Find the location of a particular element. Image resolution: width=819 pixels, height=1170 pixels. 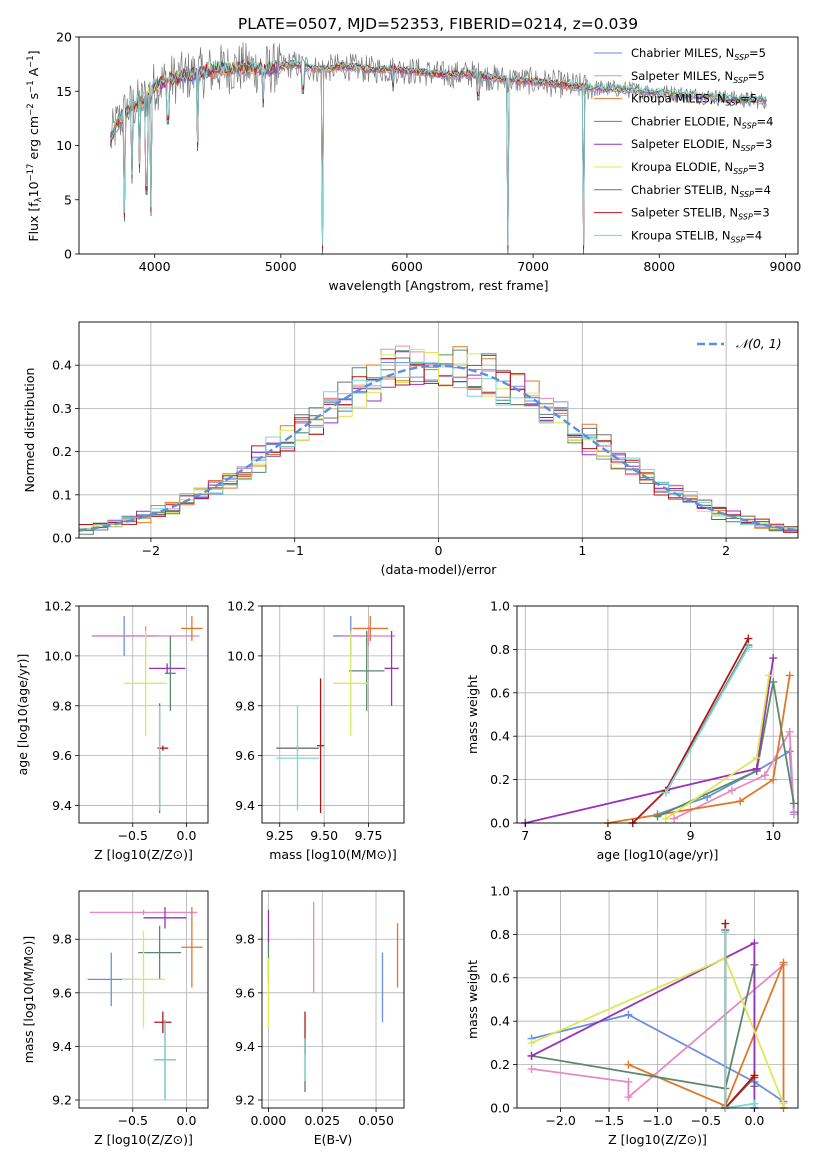

x-tick-label: 6000 is located at coordinates (407, 266).